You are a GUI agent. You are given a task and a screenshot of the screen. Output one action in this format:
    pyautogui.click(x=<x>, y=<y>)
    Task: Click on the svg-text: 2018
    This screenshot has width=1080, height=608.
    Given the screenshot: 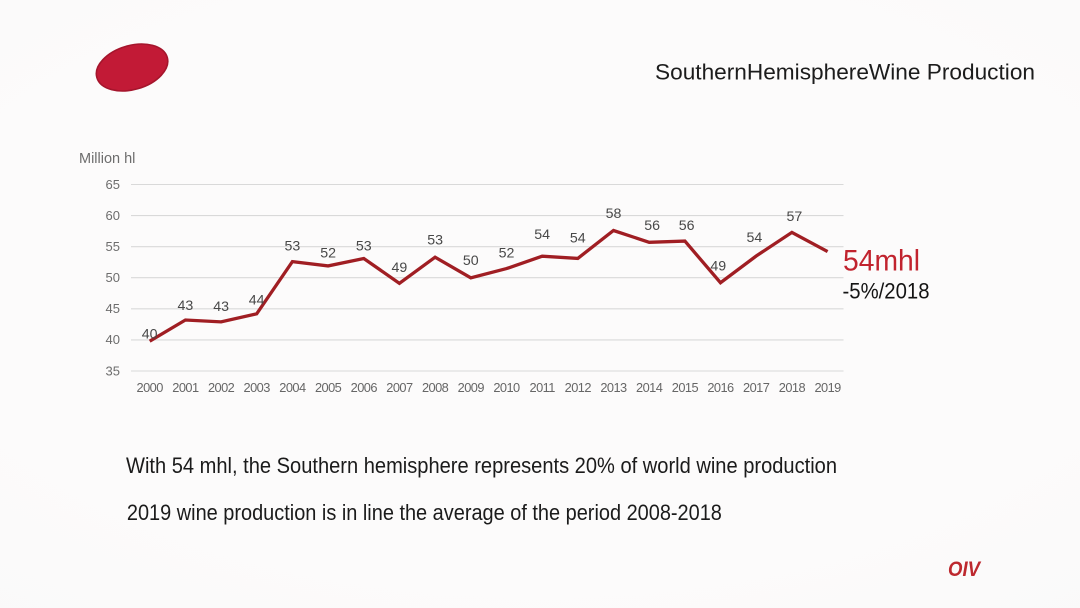 What is the action you would take?
    pyautogui.click(x=792, y=387)
    